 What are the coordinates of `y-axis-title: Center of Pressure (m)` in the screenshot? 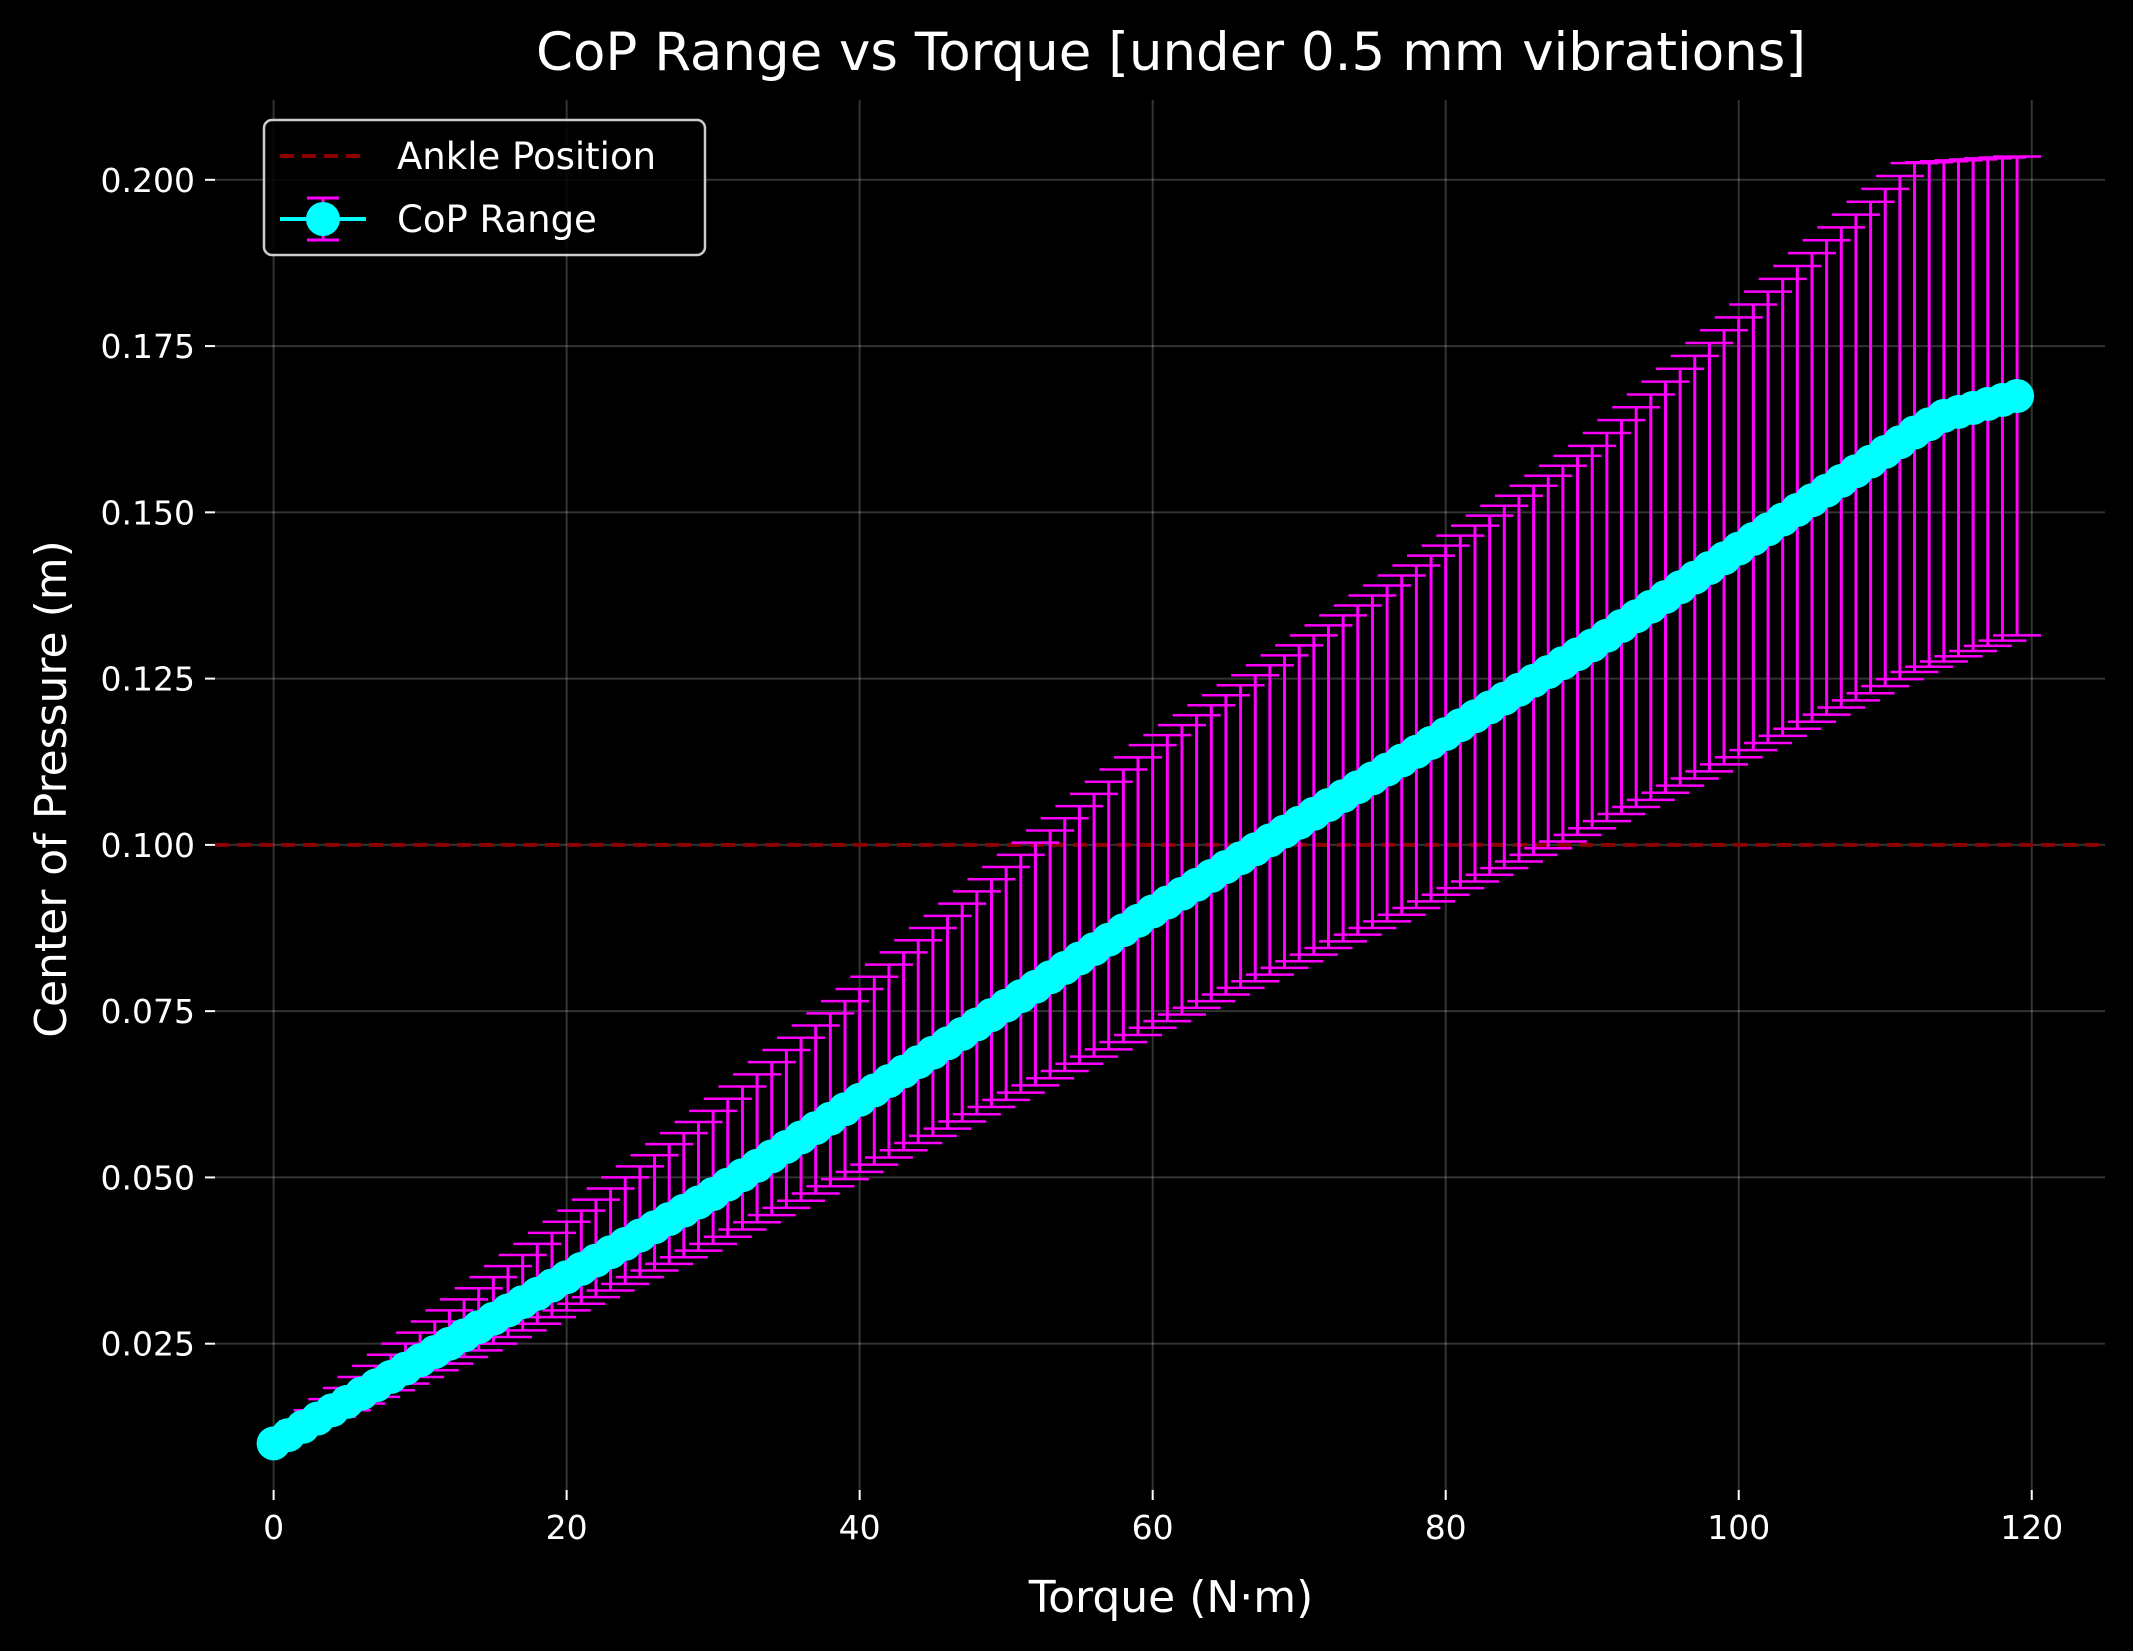 It's located at (51, 789).